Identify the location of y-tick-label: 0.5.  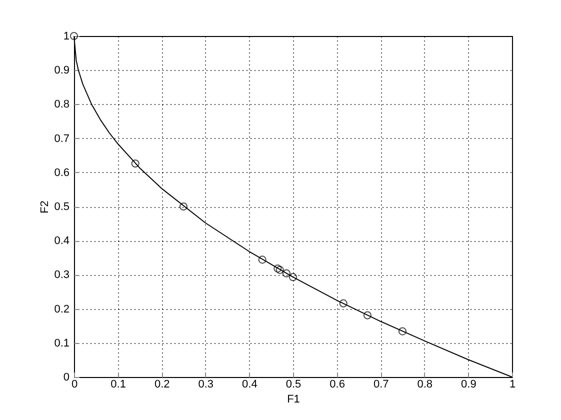
(62, 207).